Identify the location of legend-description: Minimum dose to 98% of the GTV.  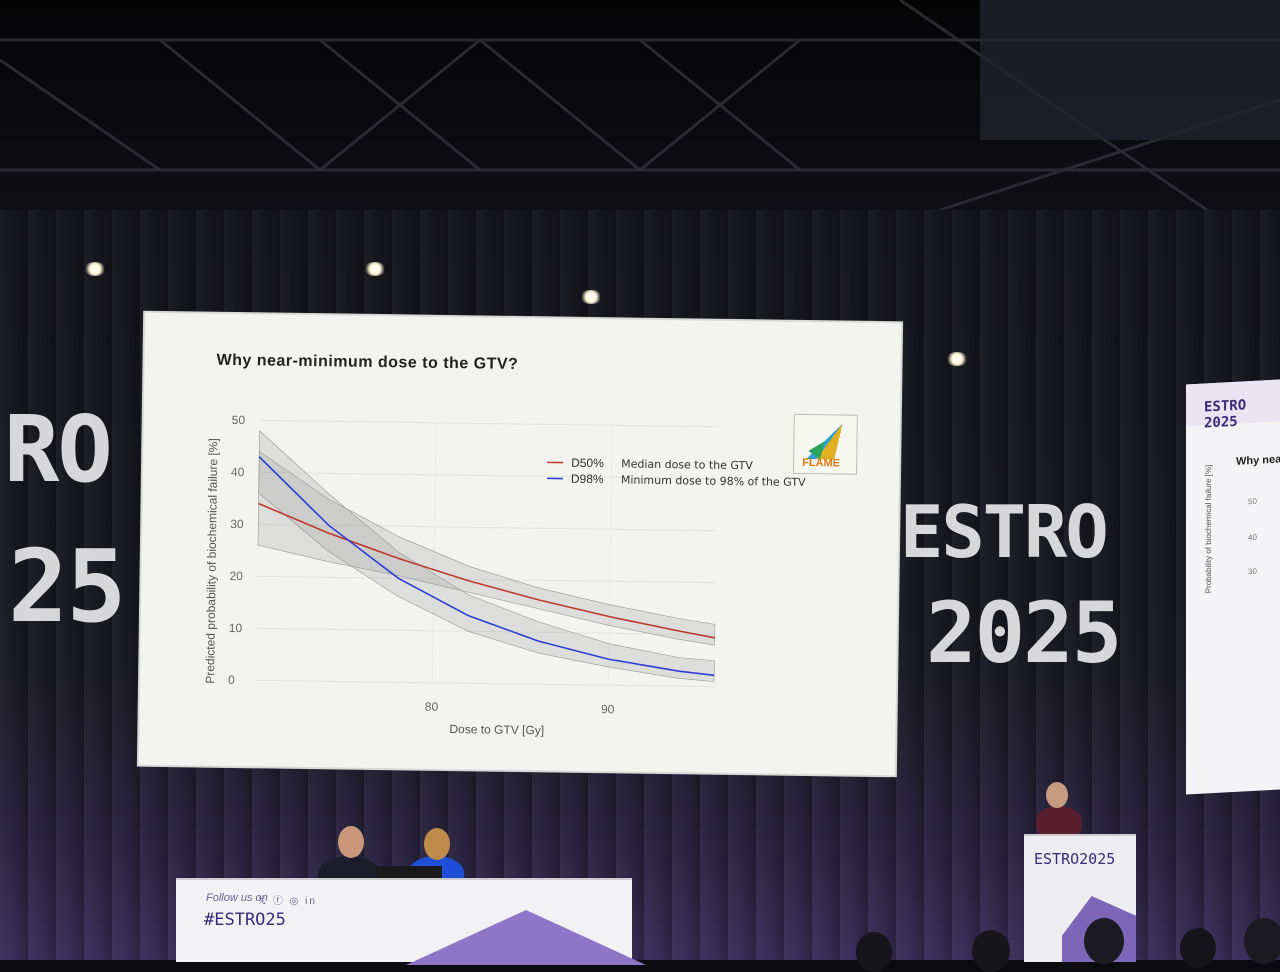
(713, 481).